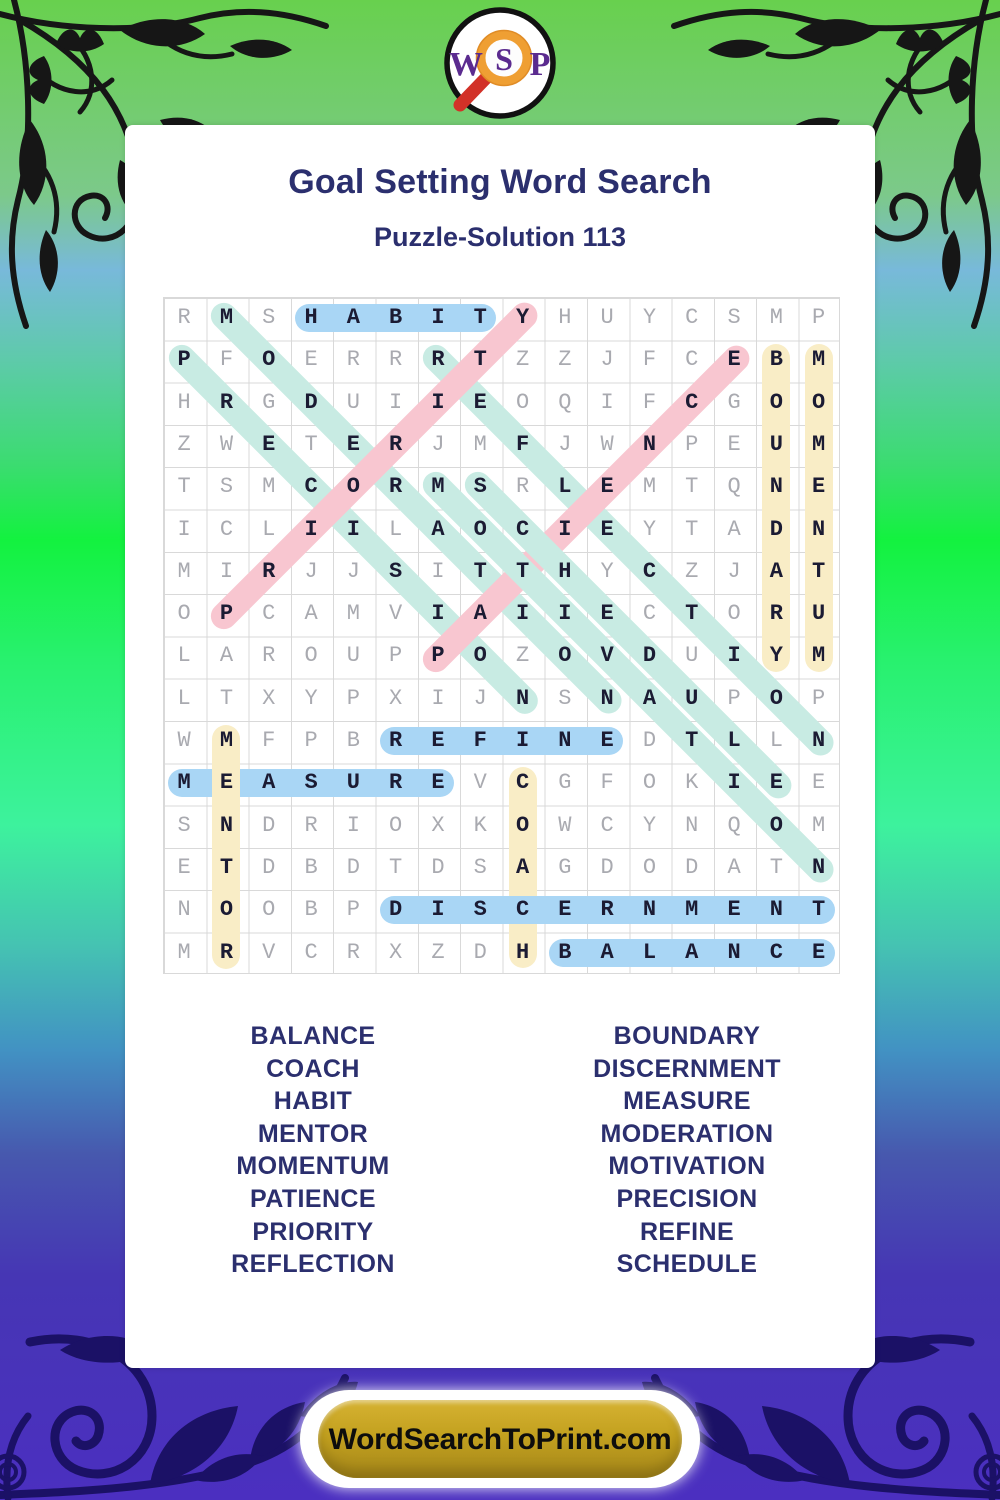 The image size is (1000, 1500). What do you see at coordinates (396, 614) in the screenshot?
I see `grid-letter: V` at bounding box center [396, 614].